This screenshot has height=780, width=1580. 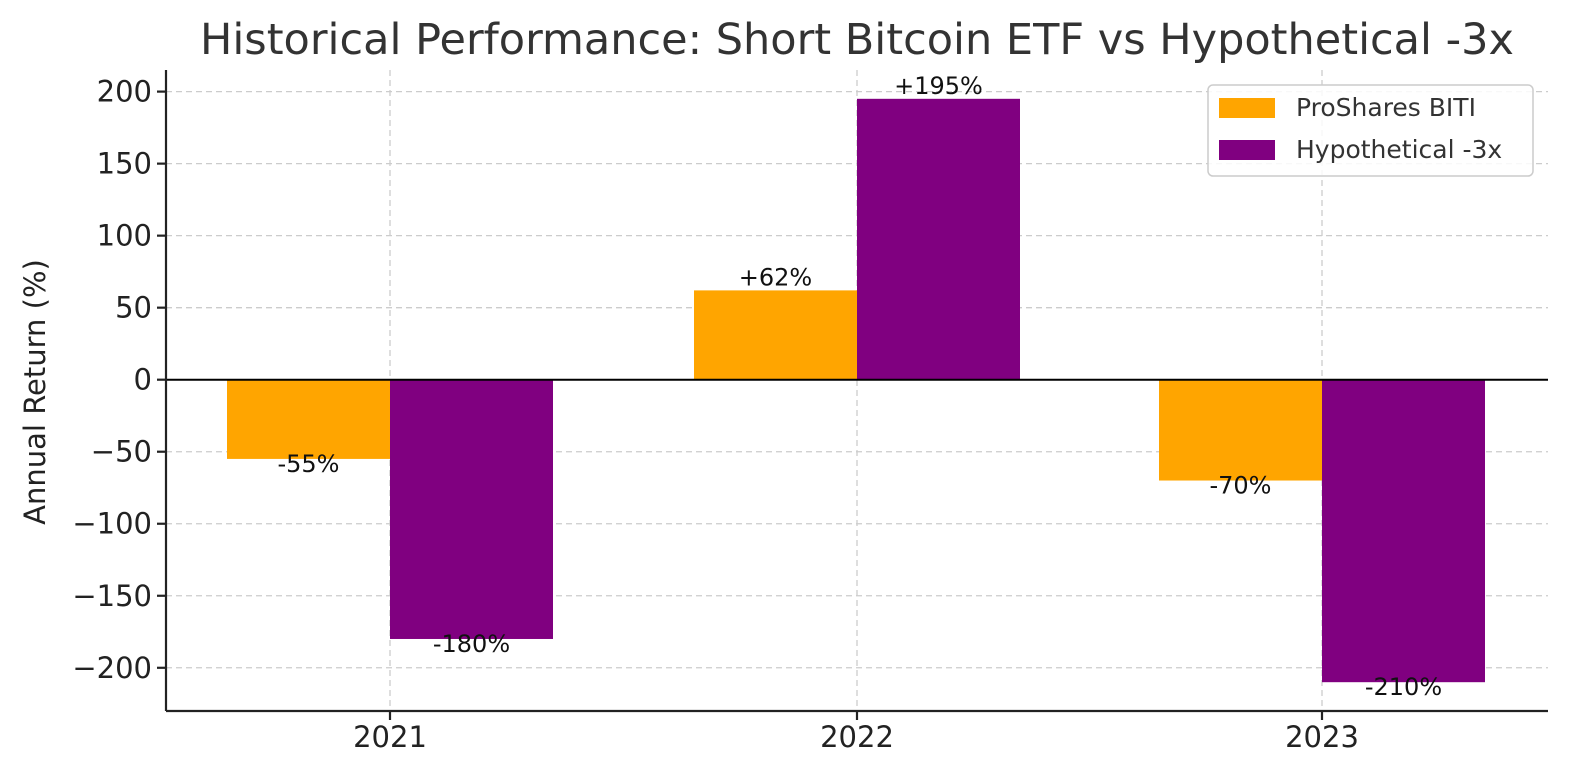 I want to click on data-label: +195%, so click(x=938, y=86).